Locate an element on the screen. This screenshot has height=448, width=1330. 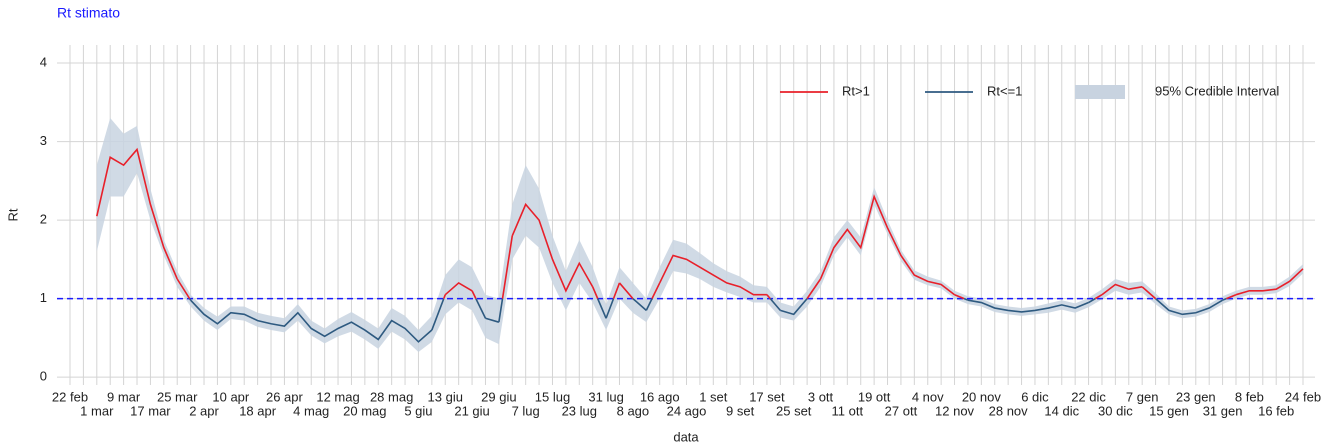
x-tick-label: 7 gen is located at coordinates (1142, 396).